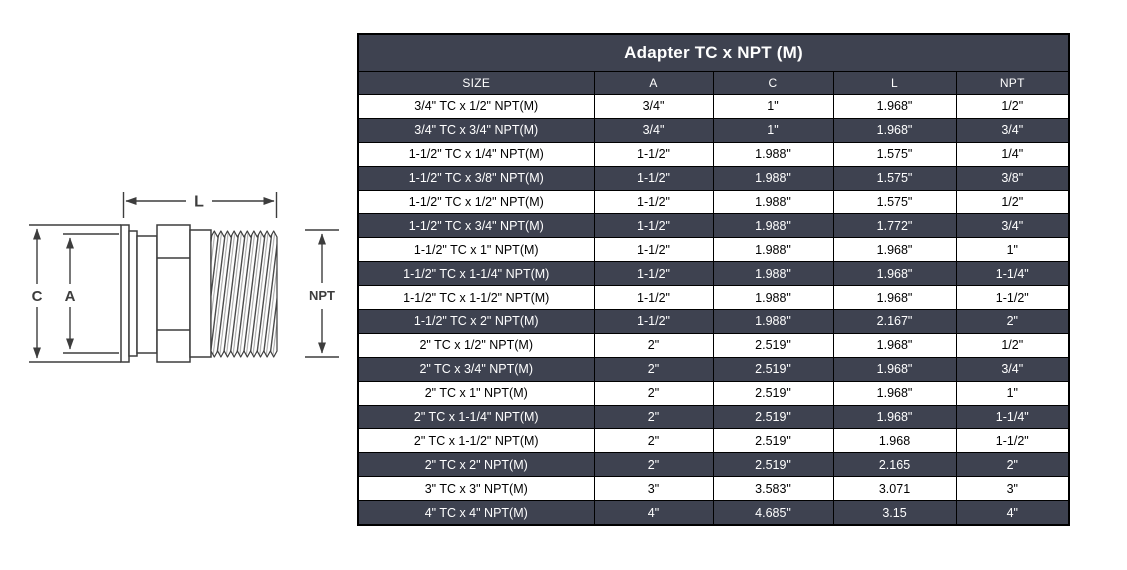  Describe the element at coordinates (200, 293) in the screenshot. I see `fitting-collar` at that location.